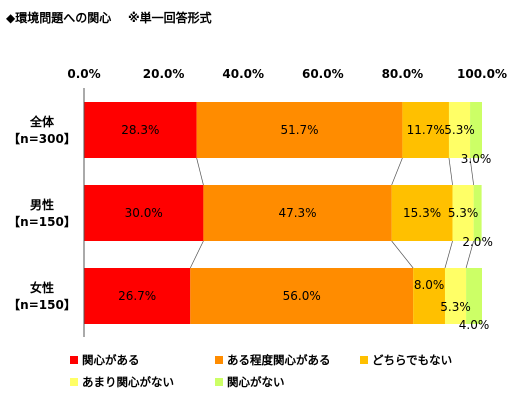 This screenshot has width=523, height=410. I want to click on data-label: 47.3%, so click(297, 213).